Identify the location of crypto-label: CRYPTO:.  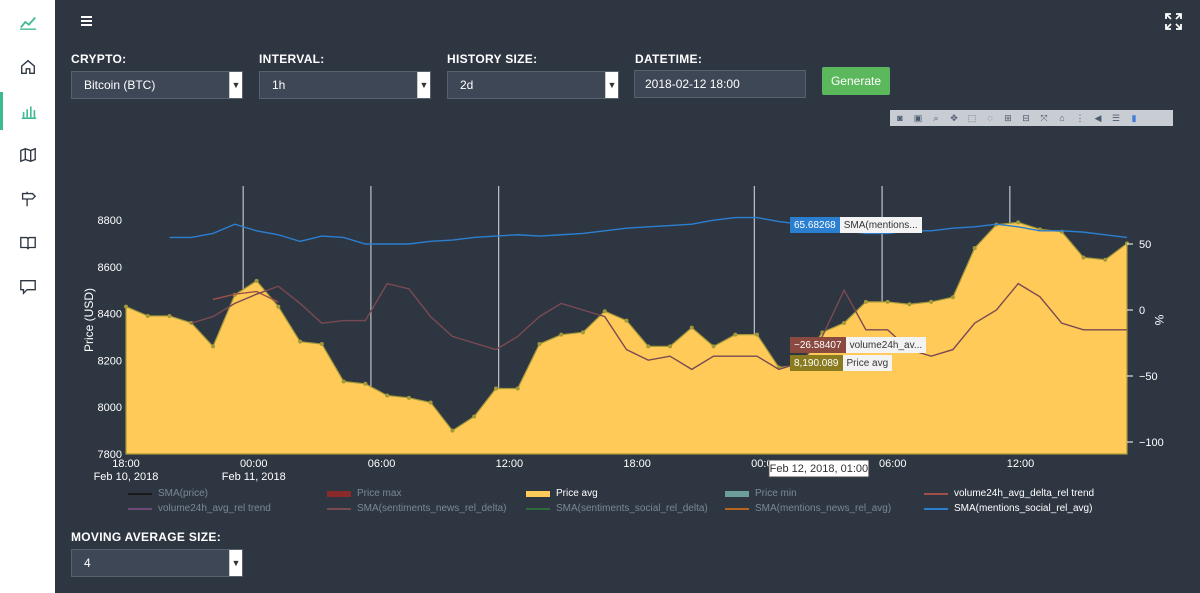
(99, 59).